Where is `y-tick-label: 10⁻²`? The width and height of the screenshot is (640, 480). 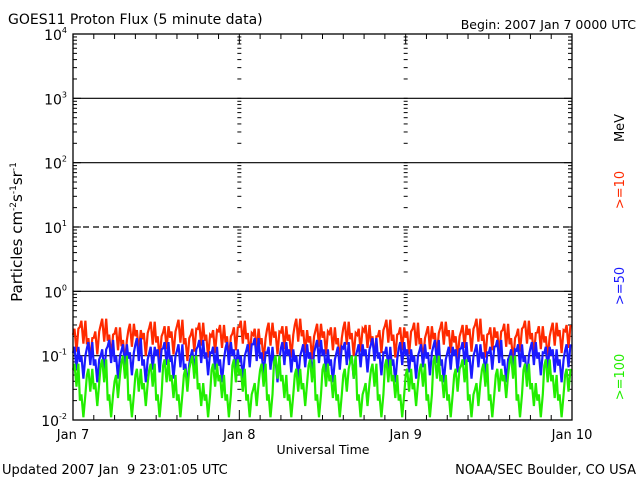 y-tick-label: 10⁻² is located at coordinates (54, 421).